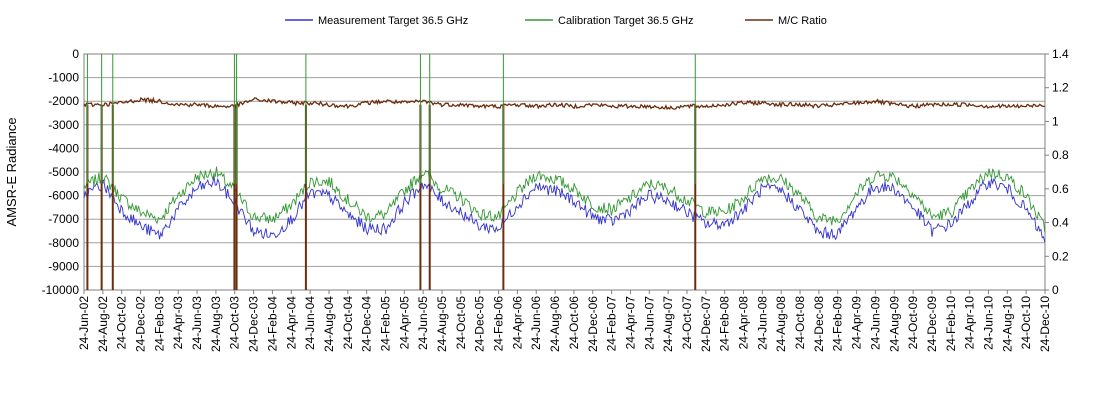  What do you see at coordinates (63, 125) in the screenshot?
I see `y-tick-label: -3000` at bounding box center [63, 125].